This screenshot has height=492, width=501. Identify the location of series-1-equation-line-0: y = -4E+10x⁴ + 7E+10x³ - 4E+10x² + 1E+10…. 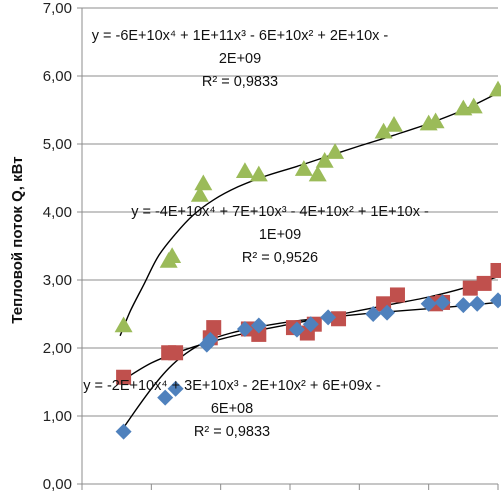
(280, 212).